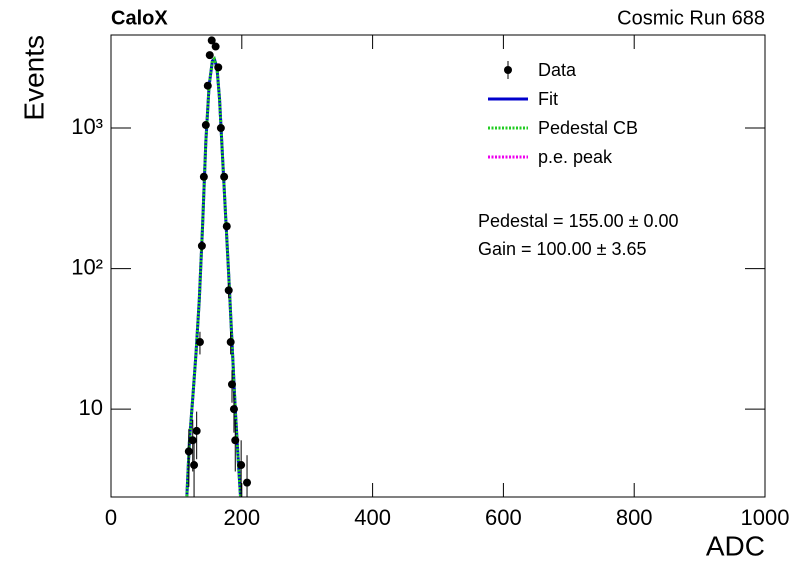 This screenshot has height=572, width=796. Describe the element at coordinates (33, 78) in the screenshot. I see `y-axis-label: Events` at that location.